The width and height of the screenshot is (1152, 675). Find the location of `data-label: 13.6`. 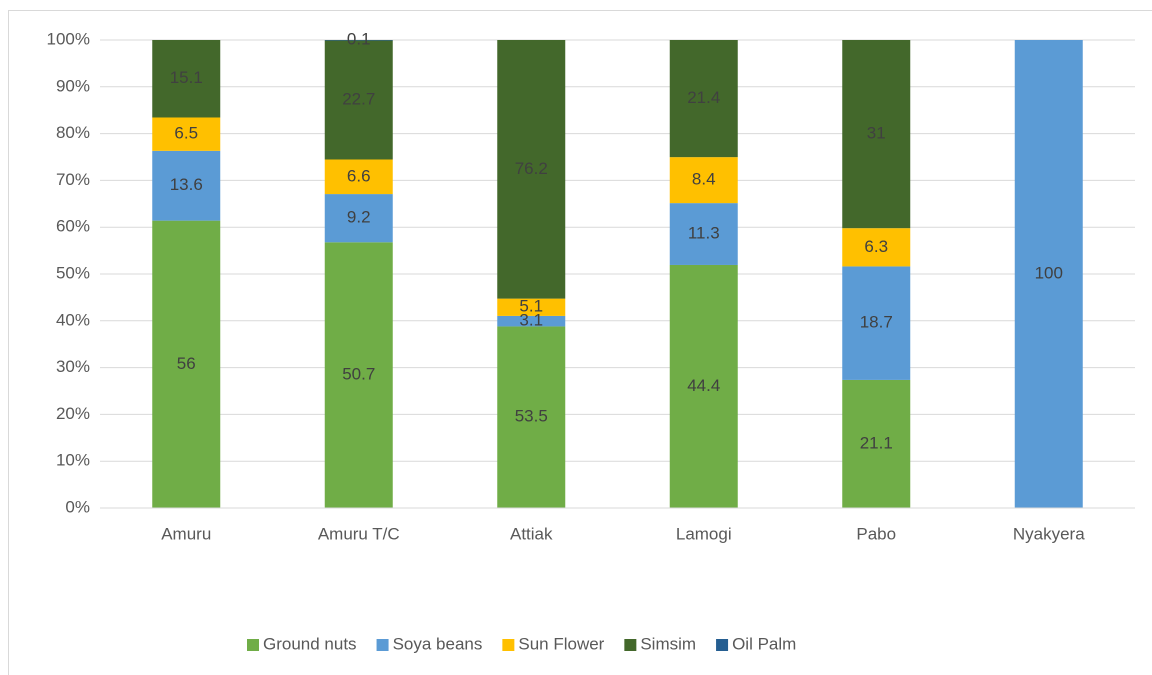

data-label: 13.6 is located at coordinates (186, 184).